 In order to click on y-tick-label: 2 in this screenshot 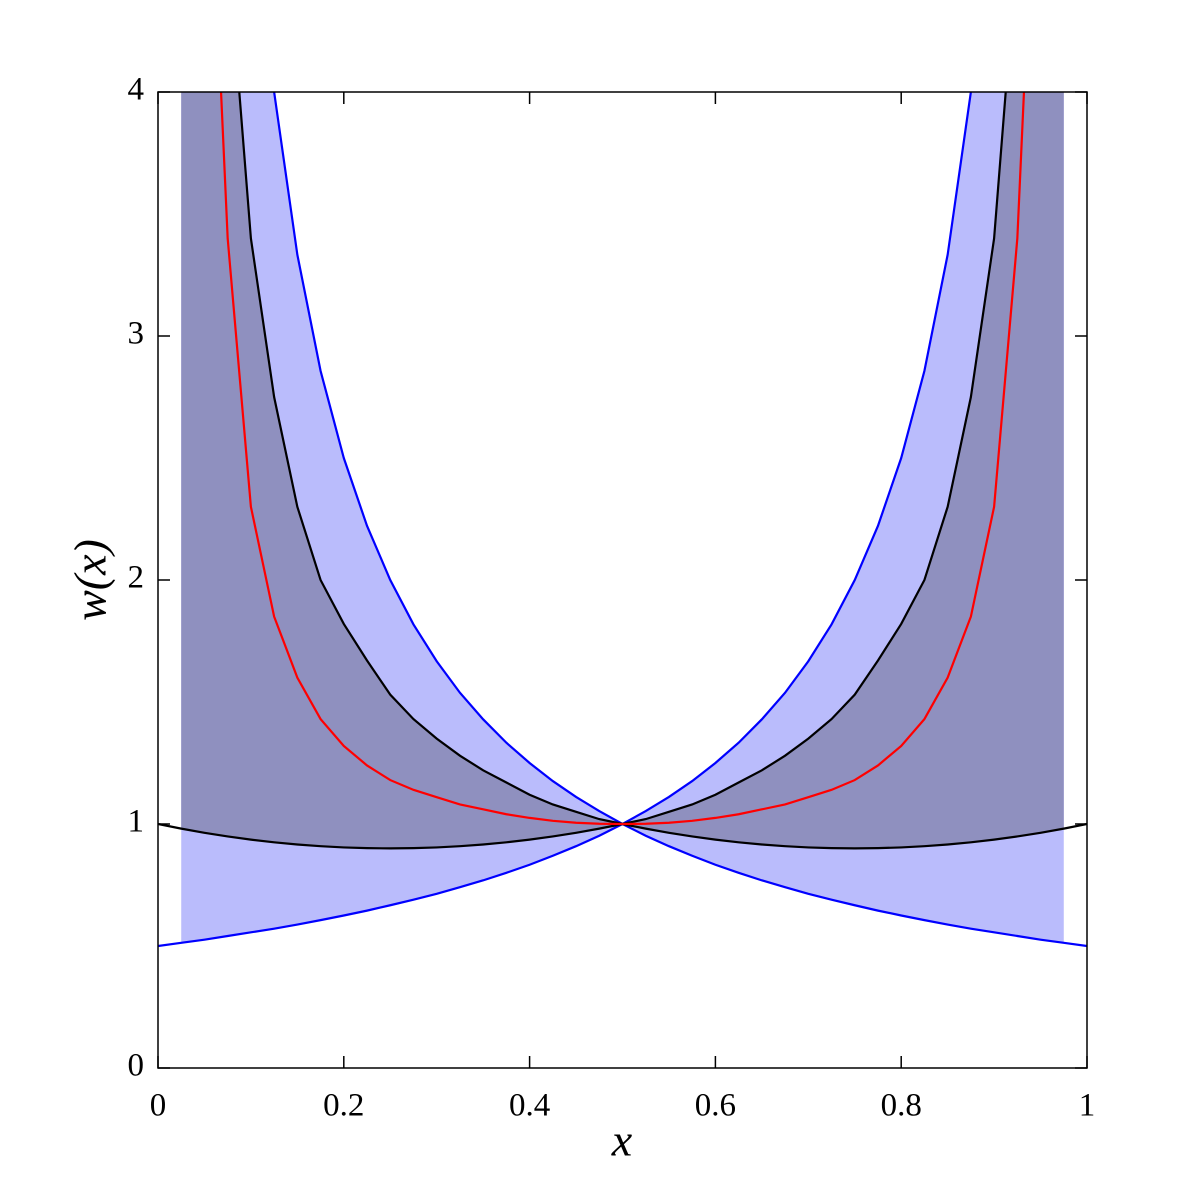, I will do `click(136, 578)`.